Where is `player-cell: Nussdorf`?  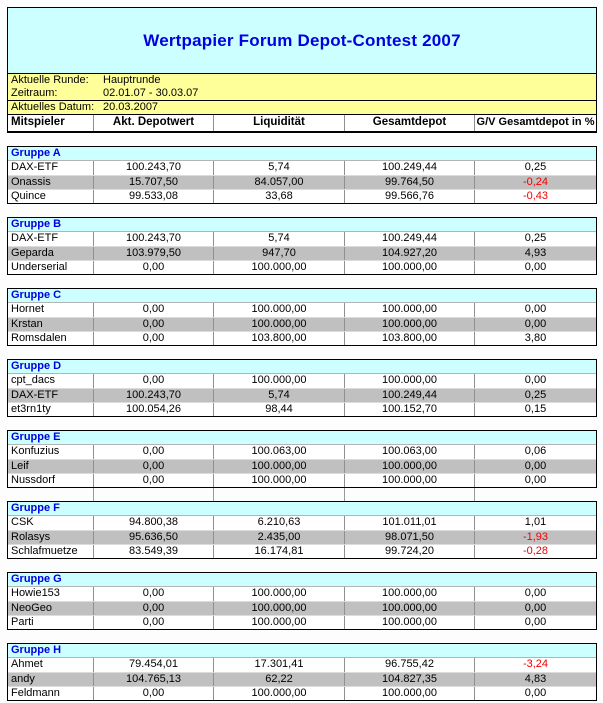
player-cell: Nussdorf is located at coordinates (33, 480).